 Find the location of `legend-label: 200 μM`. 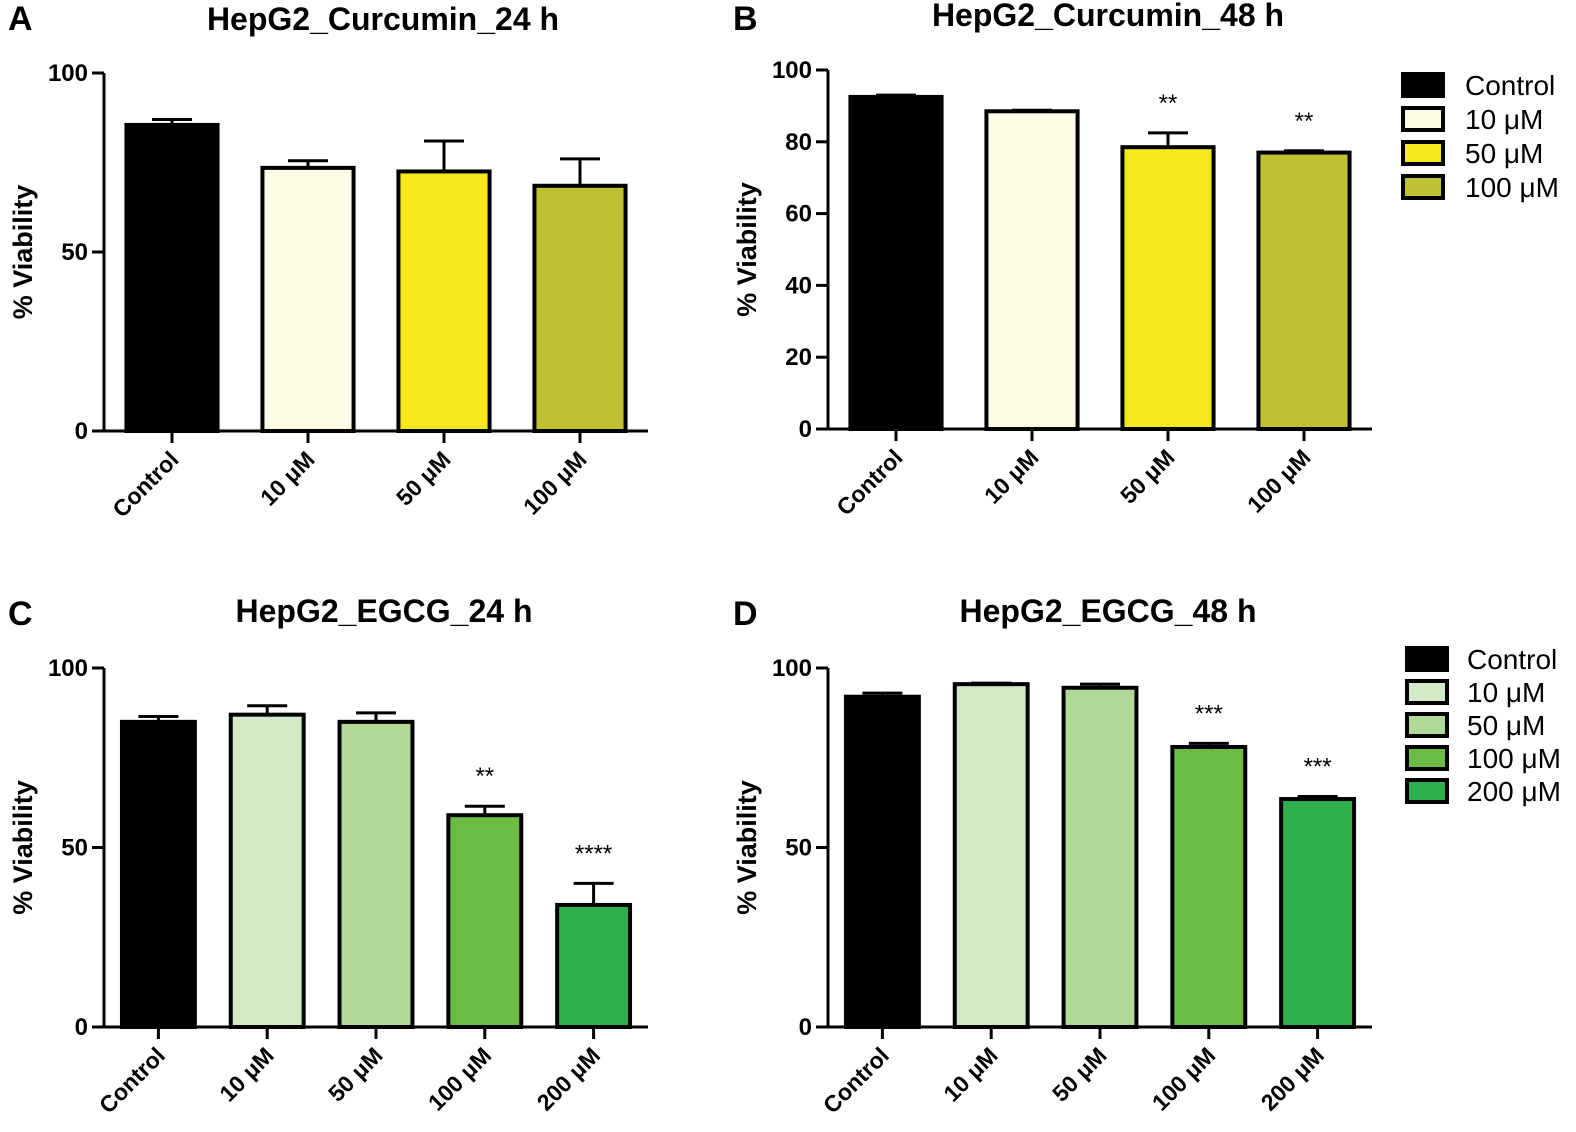

legend-label: 200 μM is located at coordinates (1514, 791).